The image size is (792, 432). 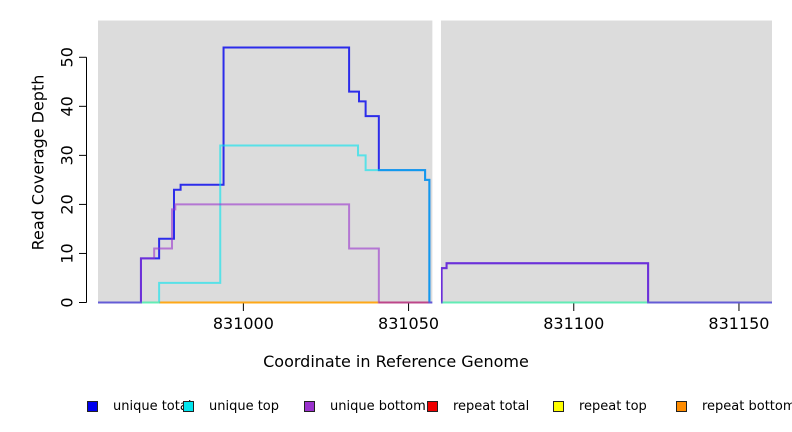 What do you see at coordinates (67, 302) in the screenshot?
I see `y-tick-label: 0` at bounding box center [67, 302].